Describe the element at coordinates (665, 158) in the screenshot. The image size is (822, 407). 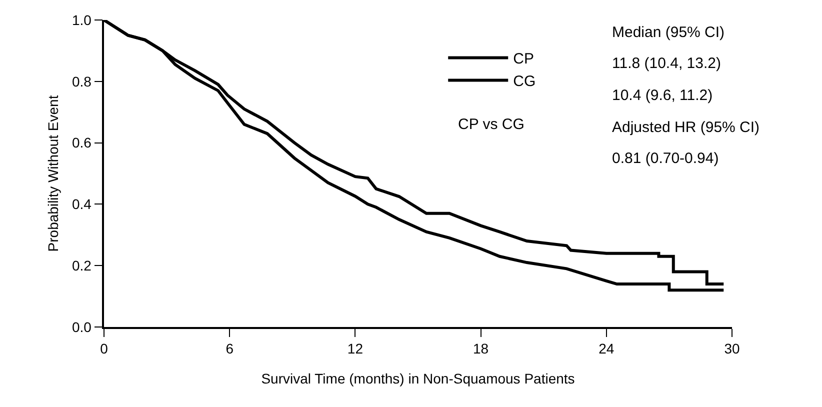
I see `annotation: 0.81 (0.70-0.94)` at that location.